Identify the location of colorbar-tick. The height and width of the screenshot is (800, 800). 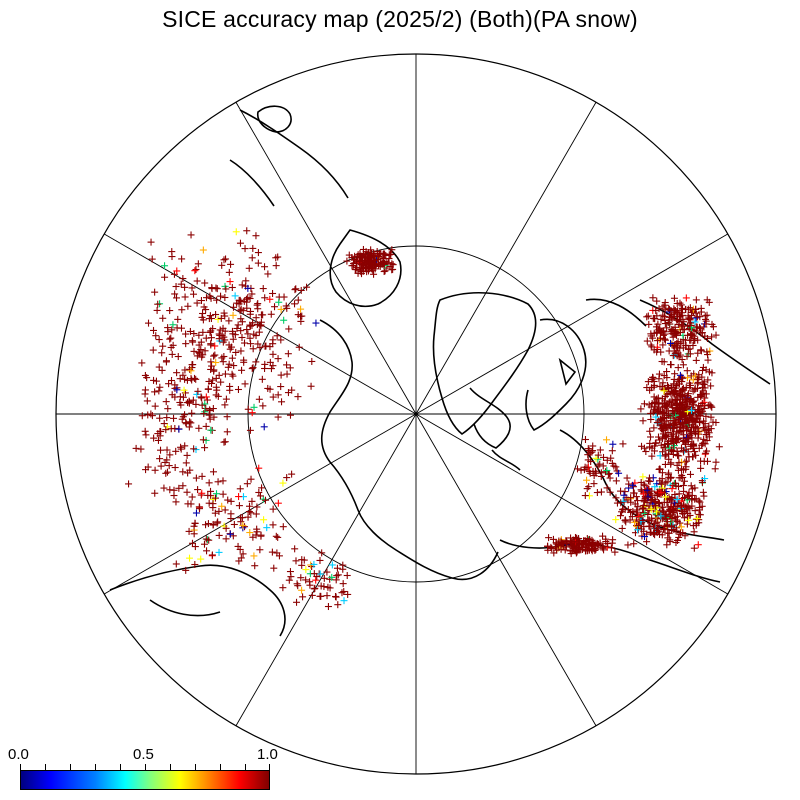
(45, 767).